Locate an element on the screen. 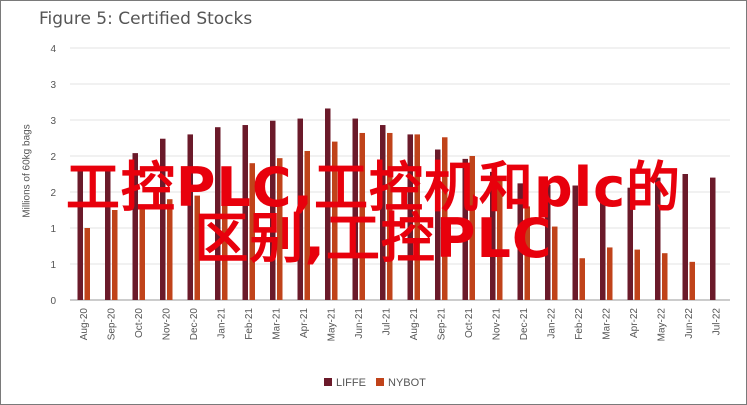 The image size is (747, 405). x-tick-label: Sep-20 is located at coordinates (111, 324).